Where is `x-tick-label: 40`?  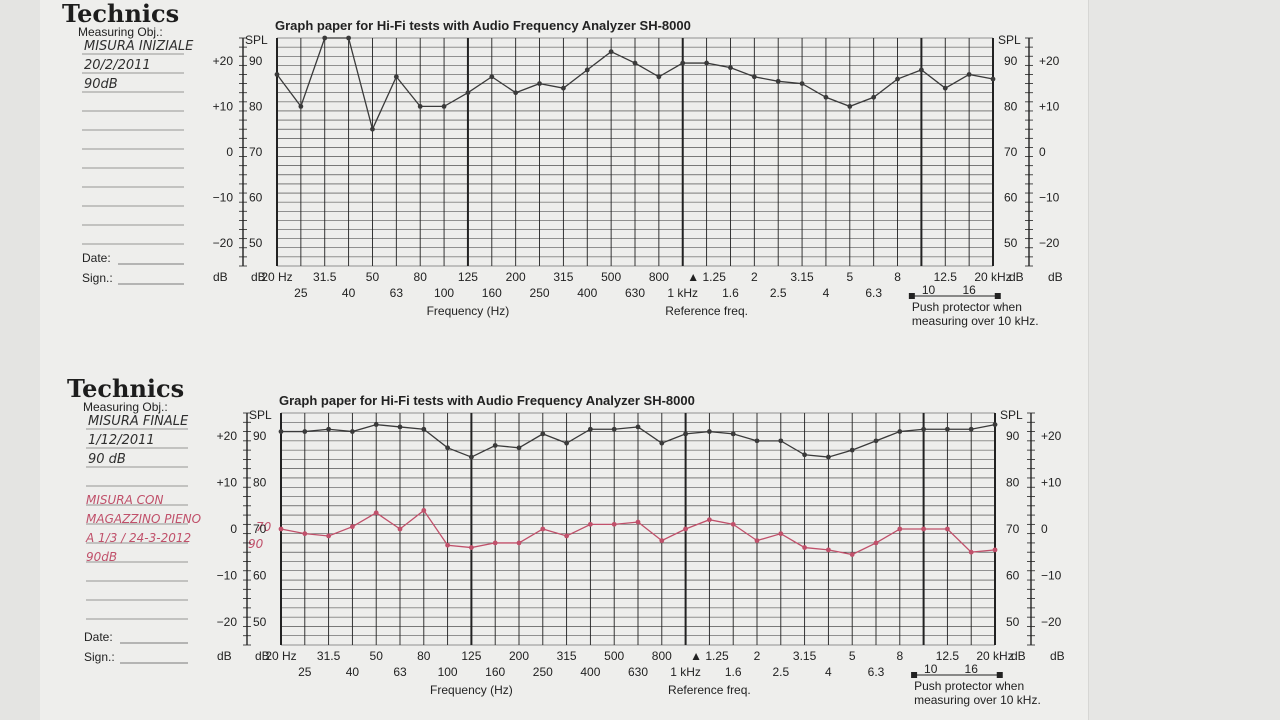
x-tick-label: 40 is located at coordinates (353, 672).